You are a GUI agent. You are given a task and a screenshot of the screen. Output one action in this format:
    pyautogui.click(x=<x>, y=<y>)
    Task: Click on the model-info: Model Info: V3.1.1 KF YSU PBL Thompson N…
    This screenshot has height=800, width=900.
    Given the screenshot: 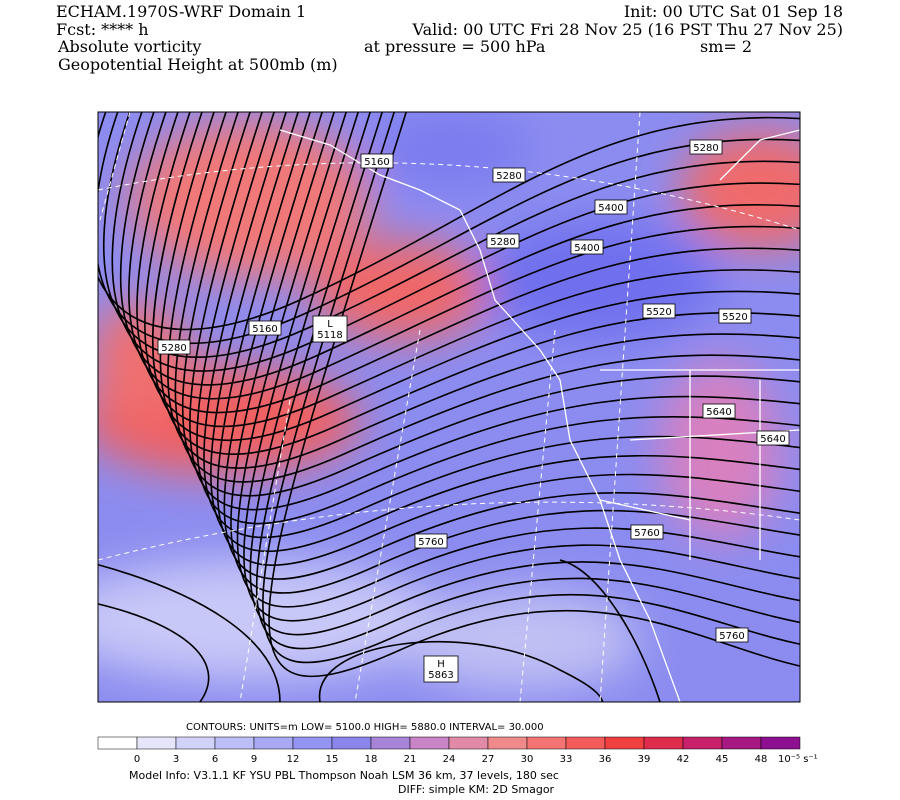 What is the action you would take?
    pyautogui.click(x=344, y=775)
    